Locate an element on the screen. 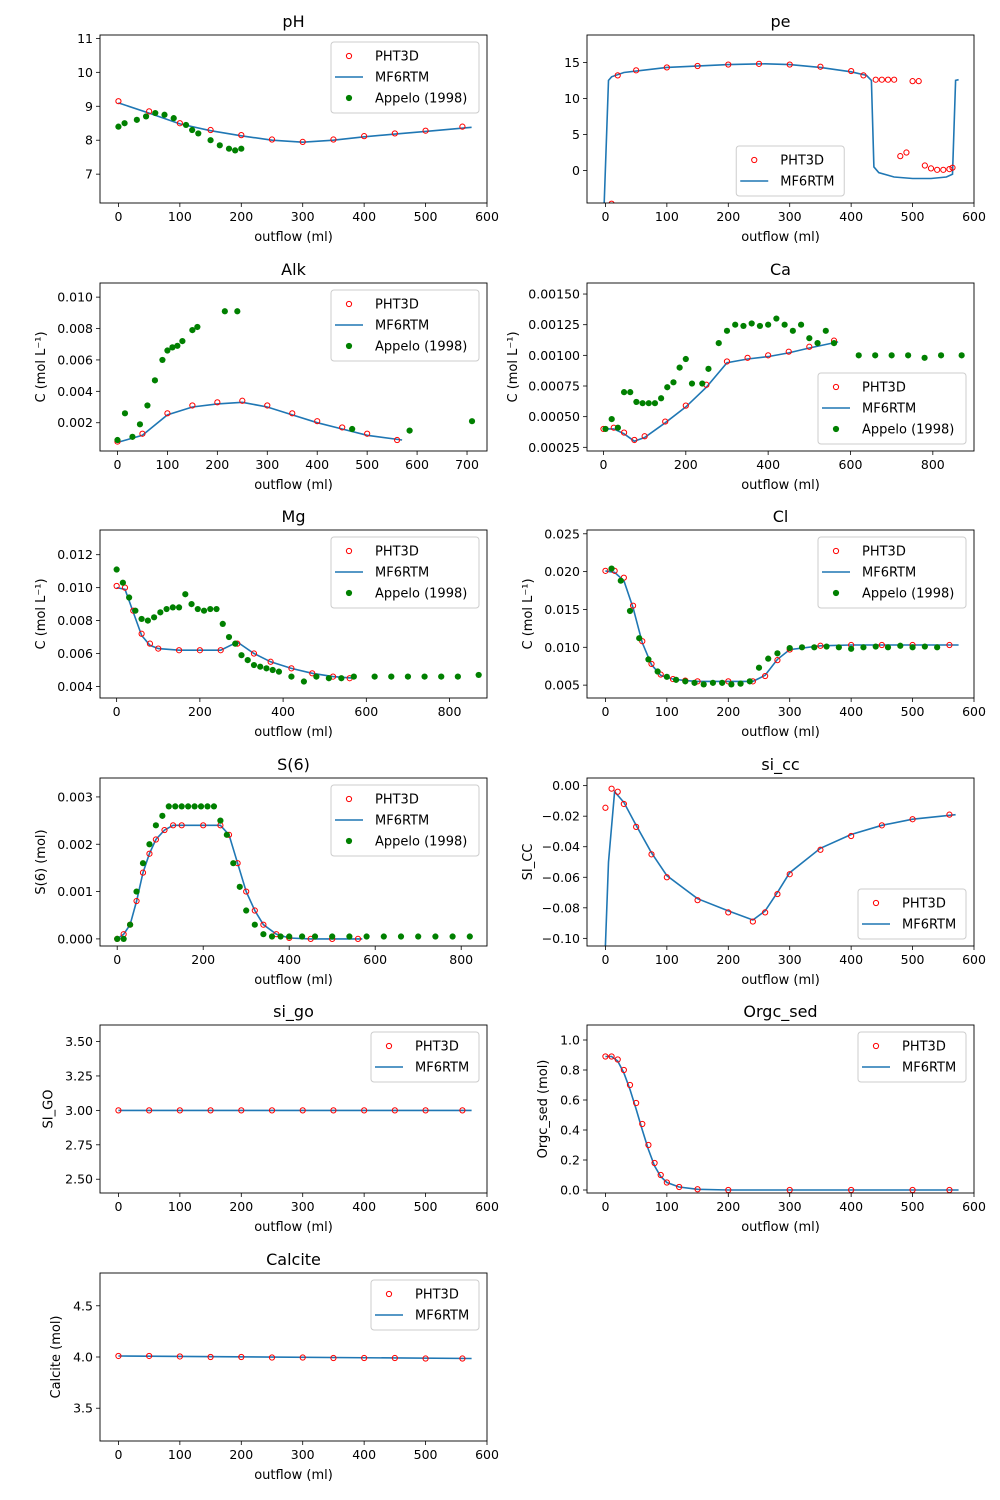 The width and height of the screenshot is (1000, 1500). y-axis-label: SI_GO is located at coordinates (49, 1109).